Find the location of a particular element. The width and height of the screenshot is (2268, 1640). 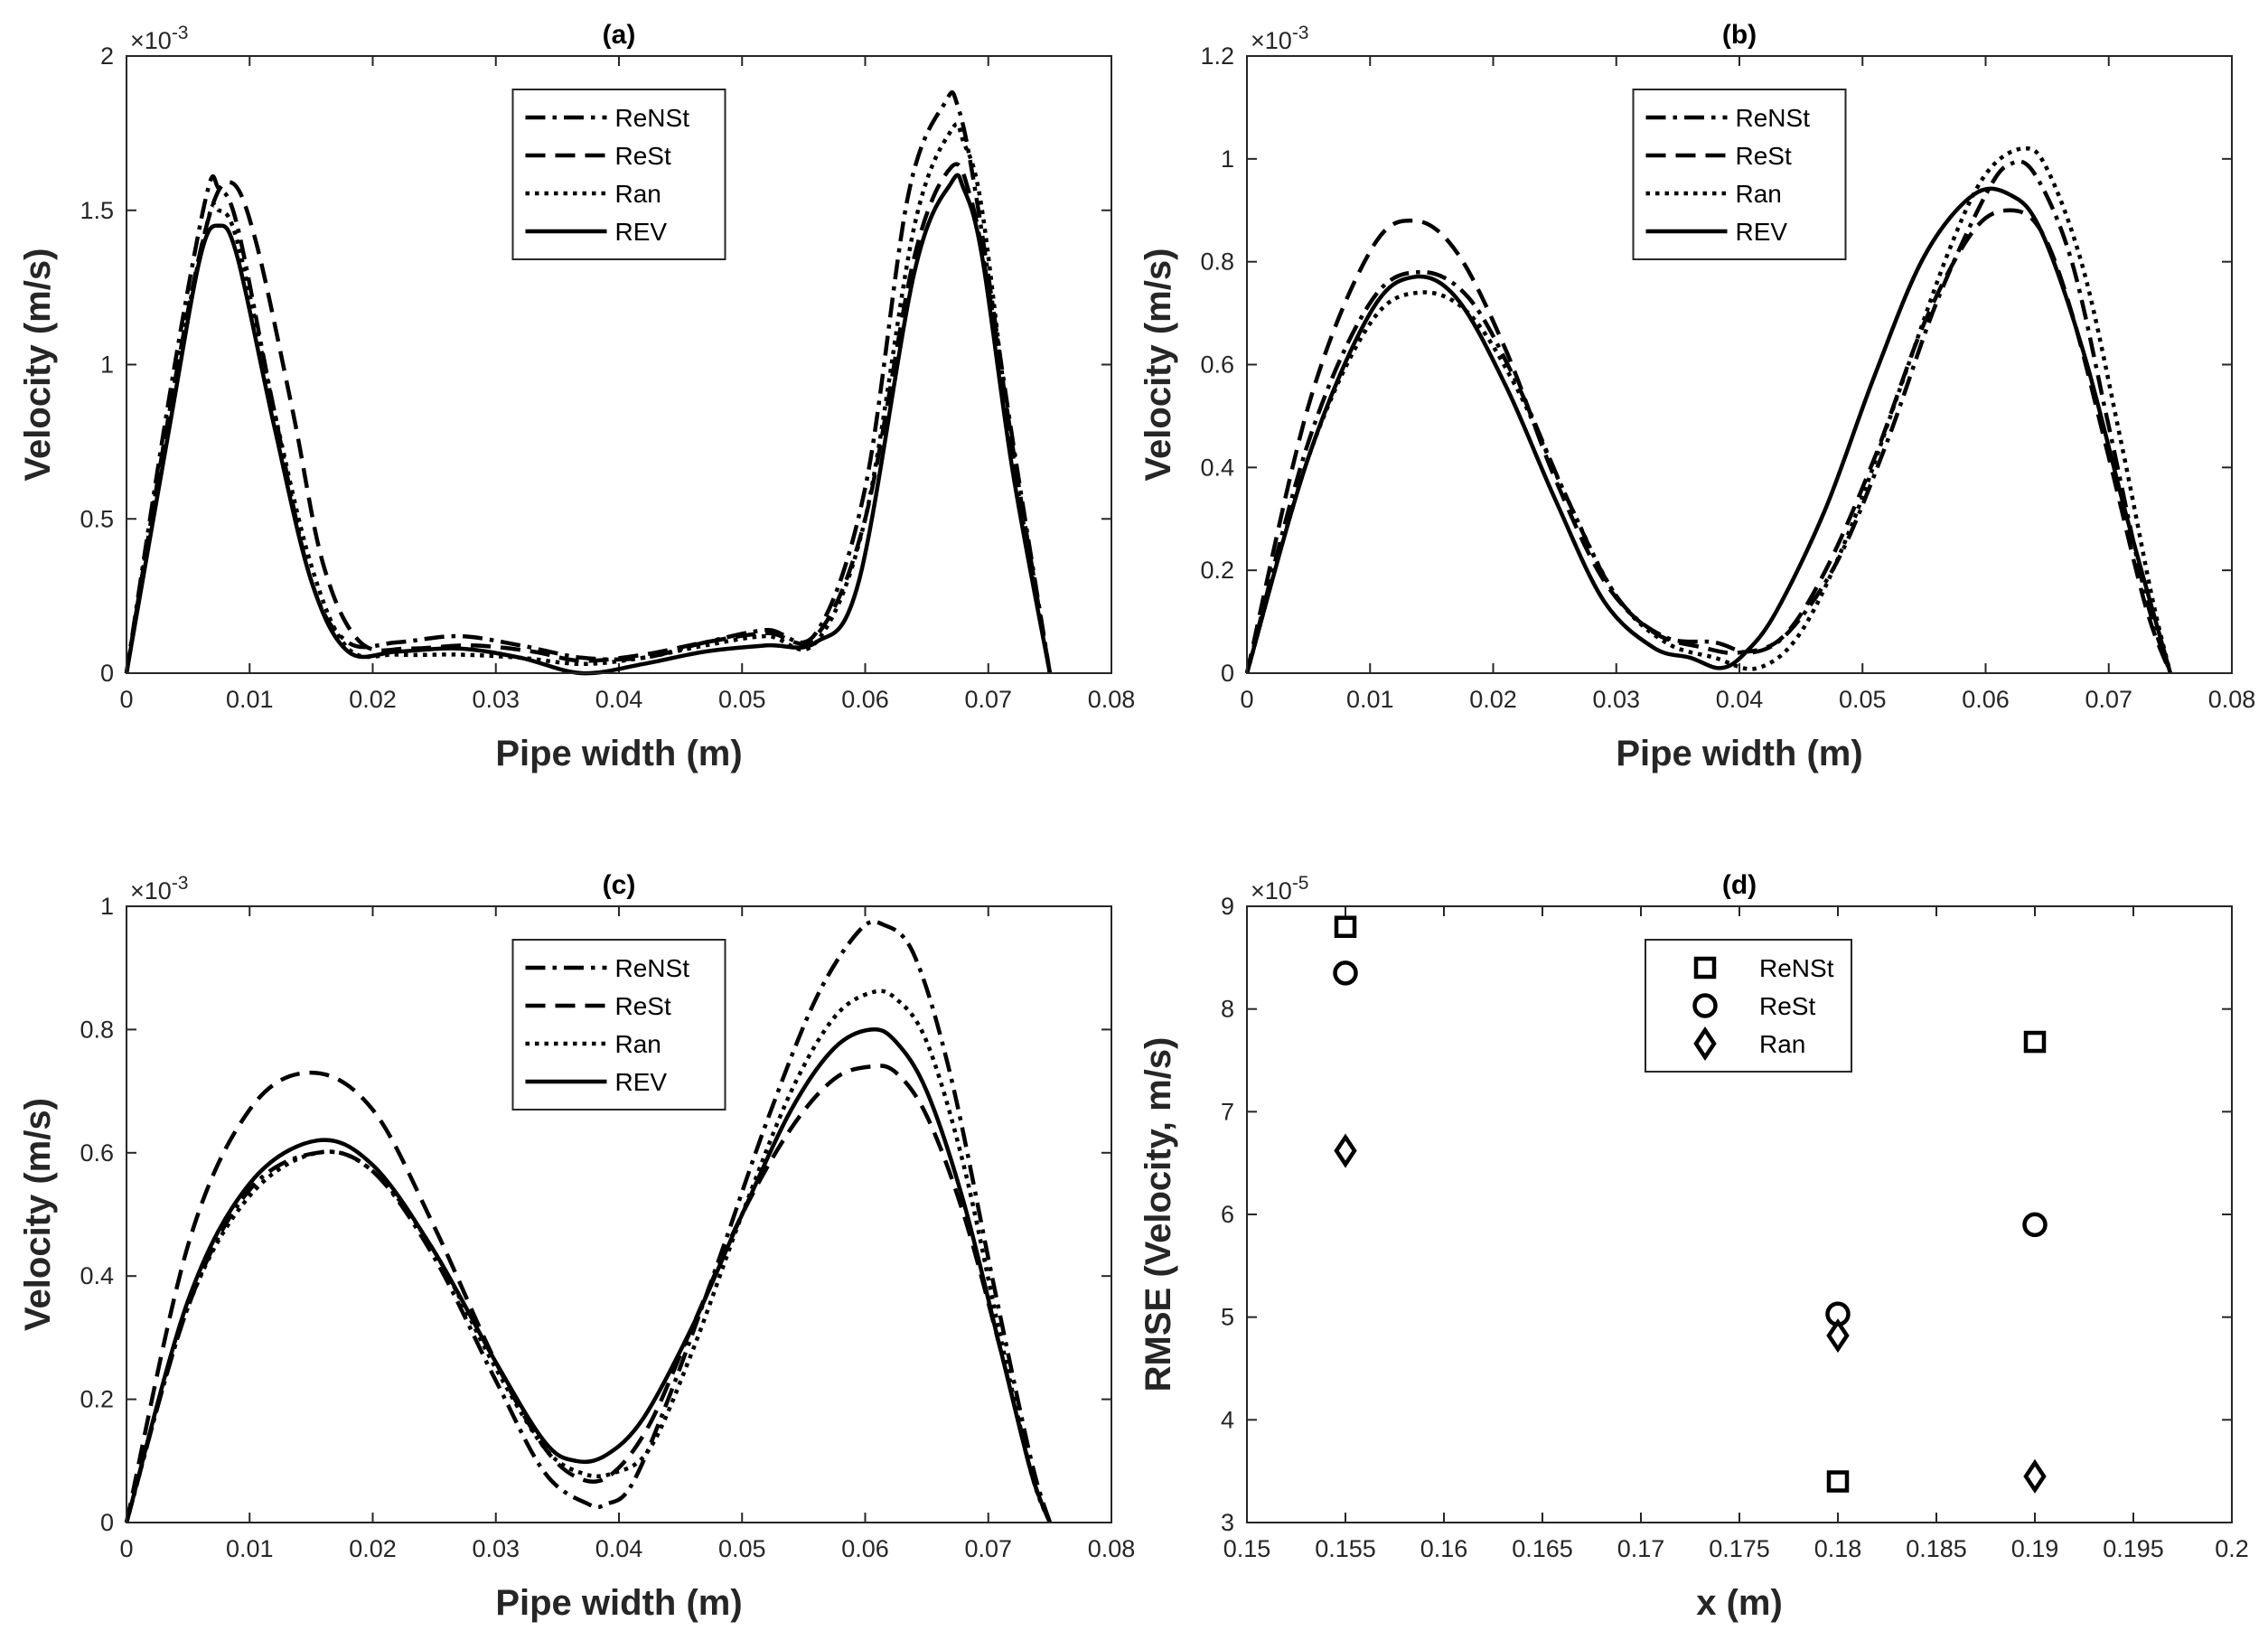

x-tick-label: 0.01 is located at coordinates (250, 1548).